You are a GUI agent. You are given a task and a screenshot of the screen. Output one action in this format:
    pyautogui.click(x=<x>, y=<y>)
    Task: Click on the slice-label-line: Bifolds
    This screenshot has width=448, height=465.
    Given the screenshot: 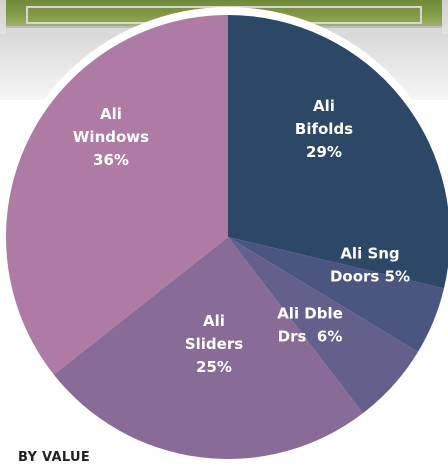 What is the action you would take?
    pyautogui.click(x=324, y=129)
    